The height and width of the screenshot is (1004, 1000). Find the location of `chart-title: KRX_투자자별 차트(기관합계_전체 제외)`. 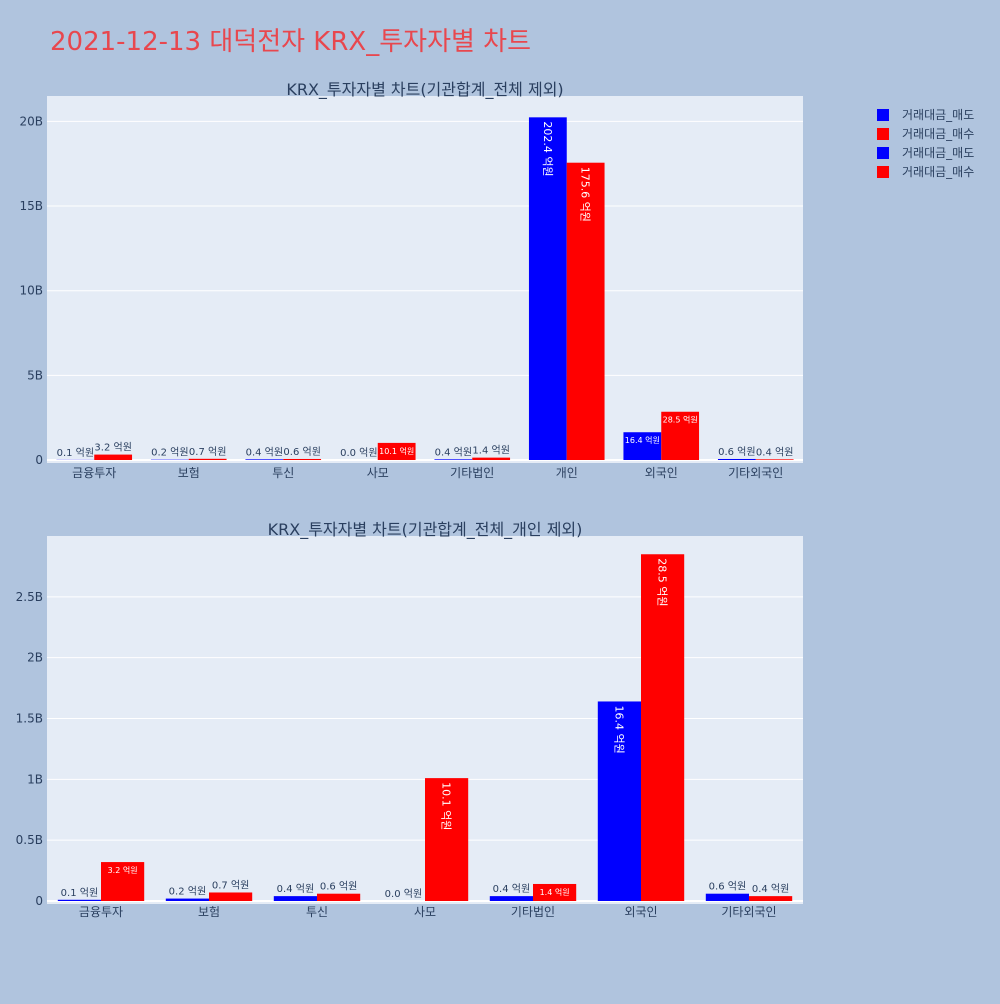

chart-title: KRX_투자자별 차트(기관합계_전체 제외) is located at coordinates (424, 90).